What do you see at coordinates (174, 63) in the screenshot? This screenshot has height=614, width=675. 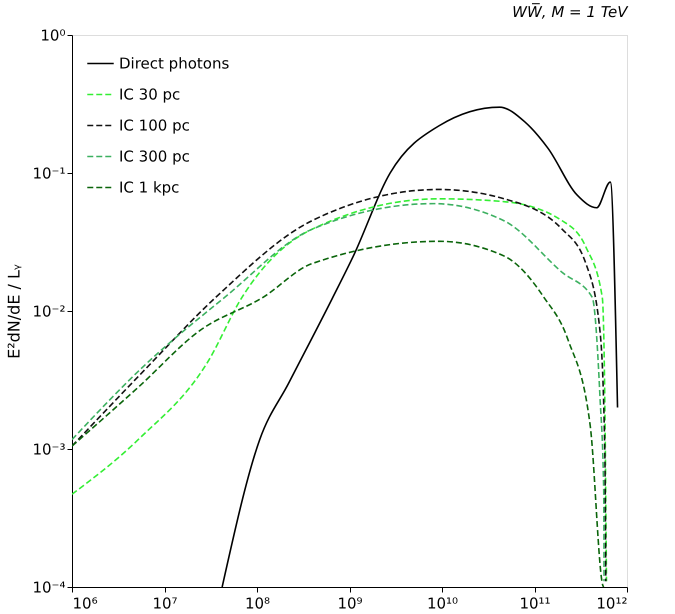 I see `legend-label: Direct photons` at bounding box center [174, 63].